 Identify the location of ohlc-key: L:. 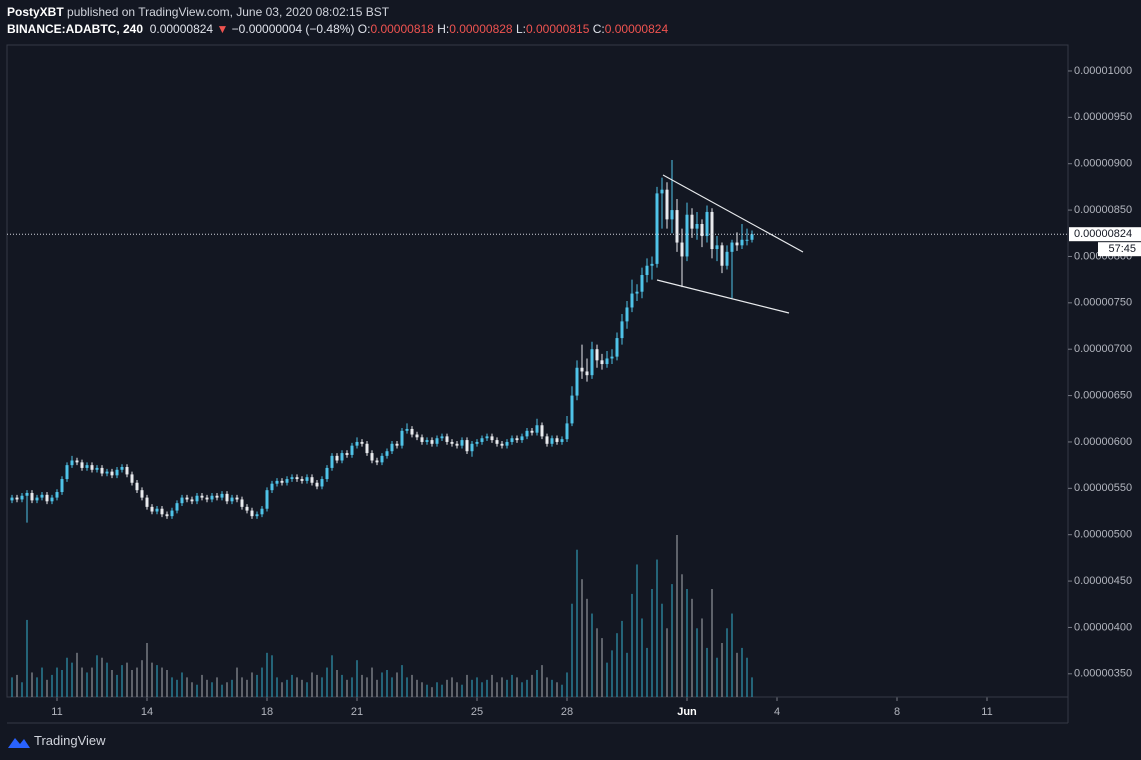
(520, 29).